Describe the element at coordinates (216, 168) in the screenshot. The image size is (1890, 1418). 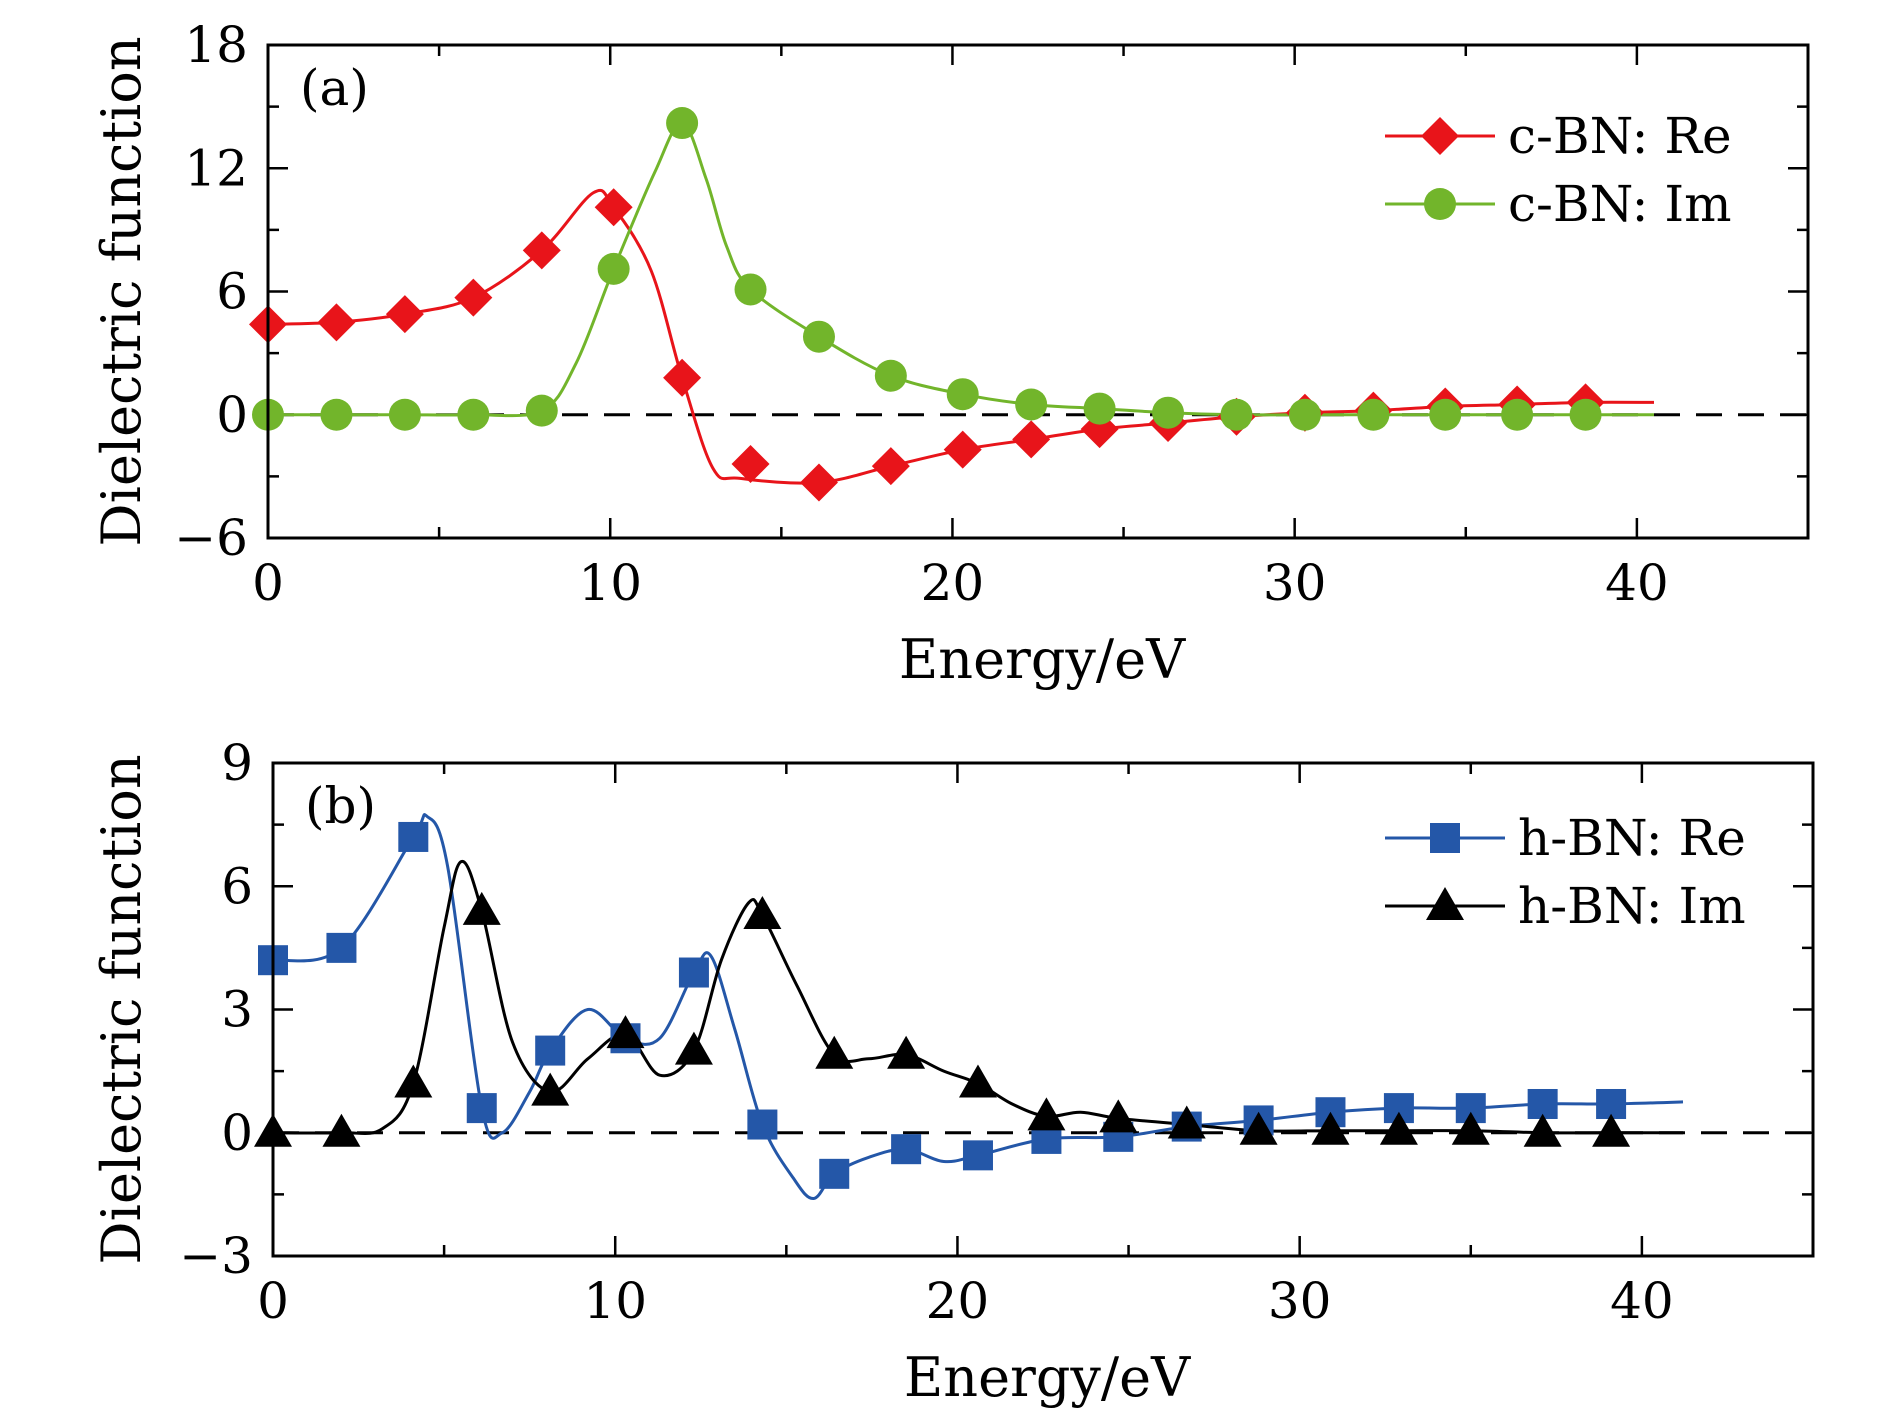
I see `y-tick-label: 12` at that location.